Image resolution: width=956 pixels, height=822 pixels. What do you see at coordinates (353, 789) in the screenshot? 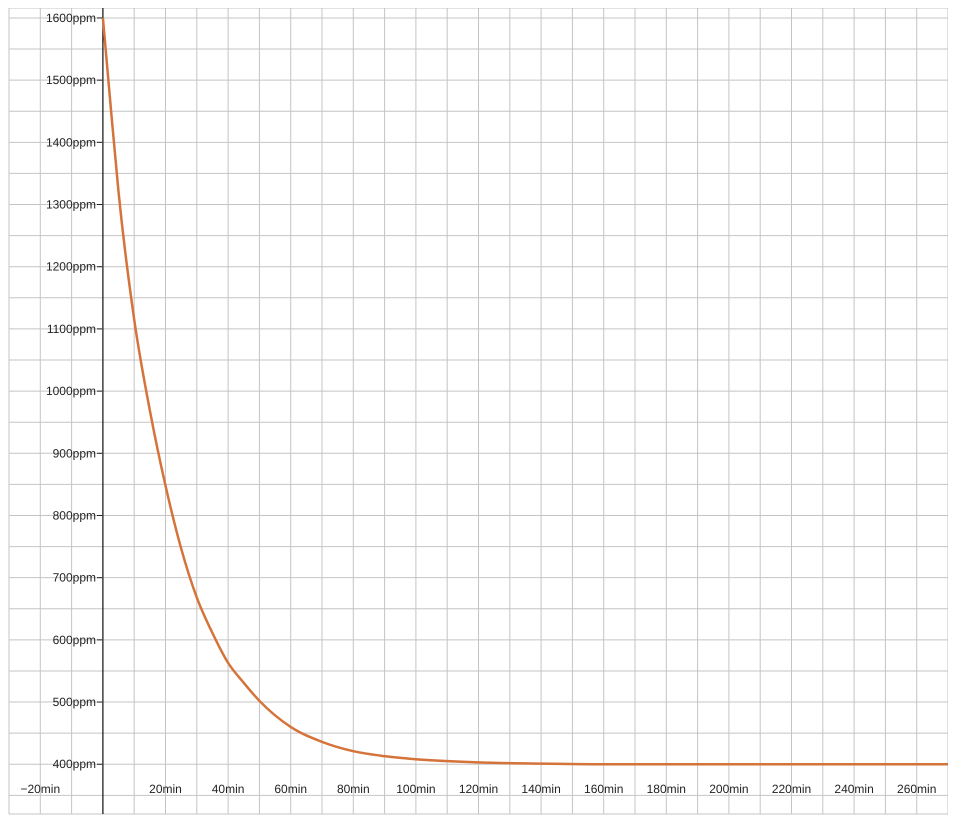
I see `x-tick-label: 80min` at bounding box center [353, 789].